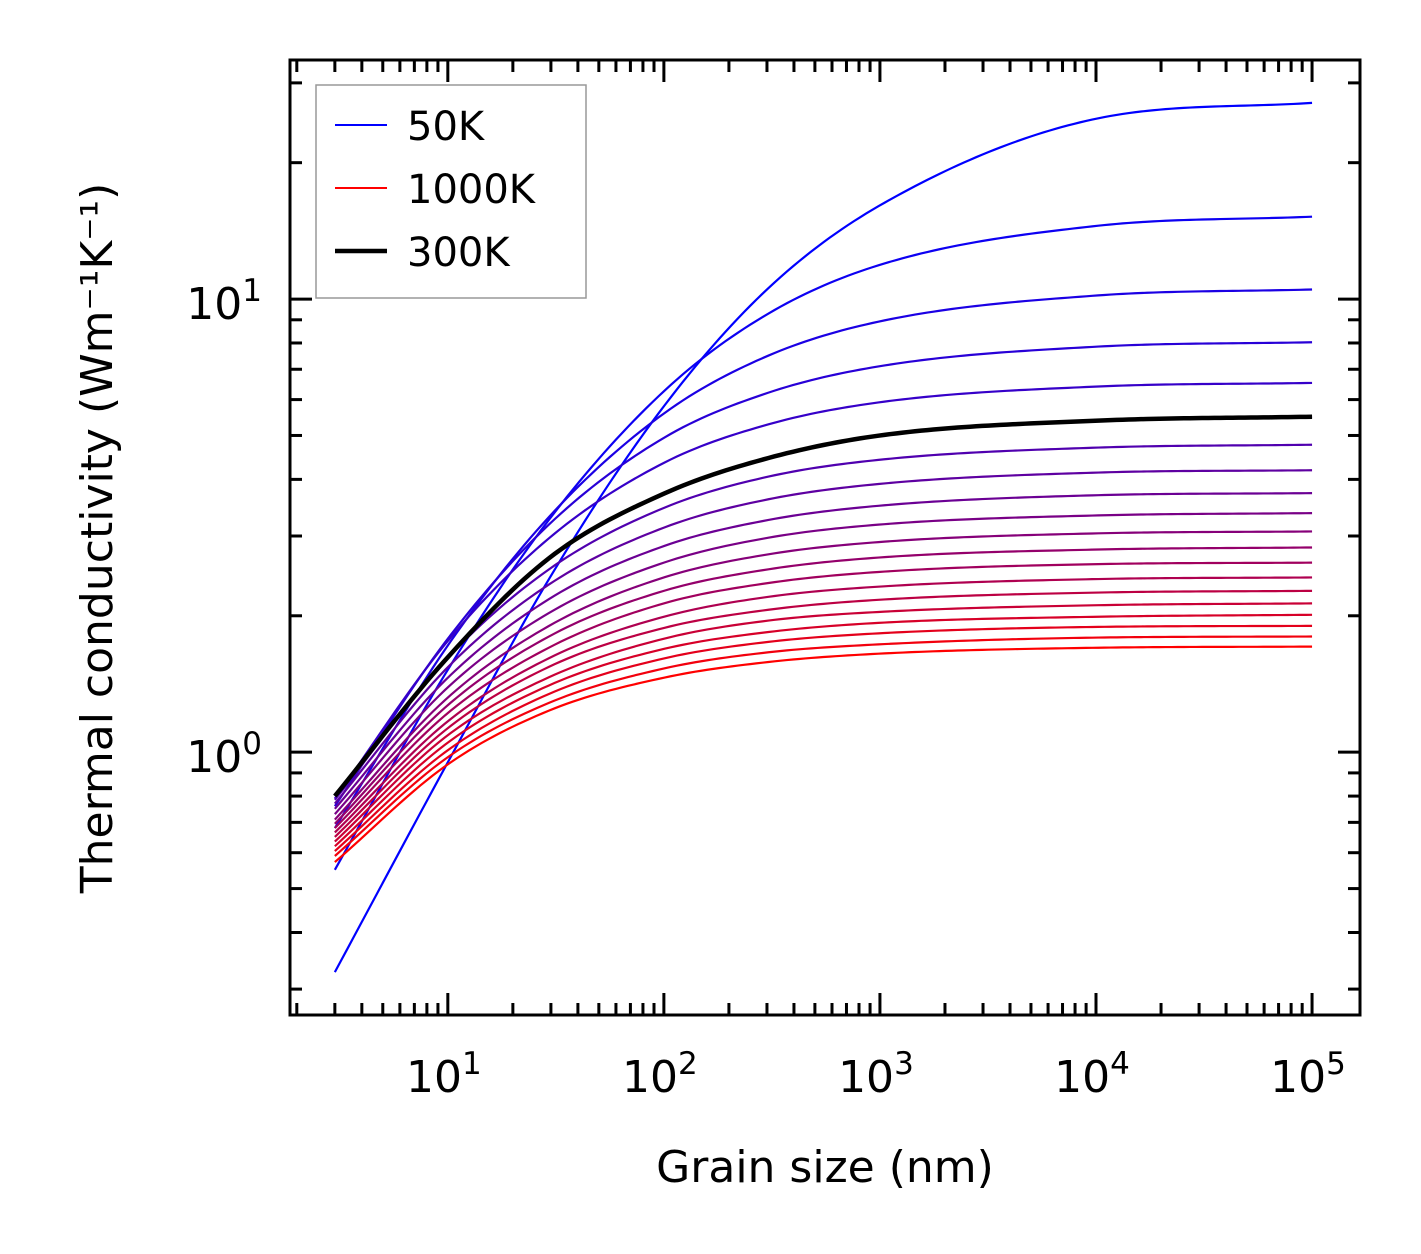  I want to click on x-tick-label: 101, so click(444, 1074).